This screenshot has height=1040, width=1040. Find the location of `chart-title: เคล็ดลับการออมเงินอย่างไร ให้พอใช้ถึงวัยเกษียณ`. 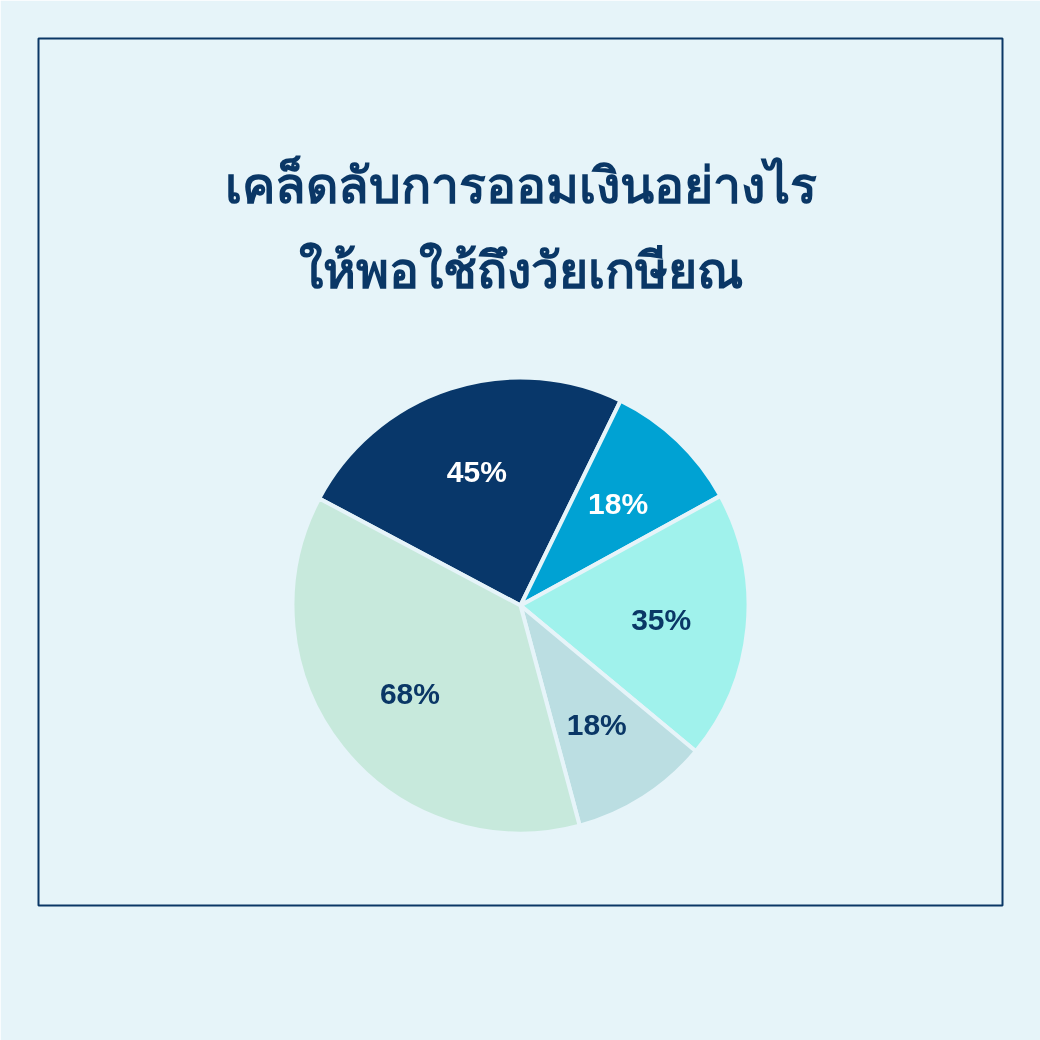

chart-title: เคล็ดลับการออมเงินอย่างไร ให้พอใช้ถึงวัยเกษียณ is located at coordinates (520, 227).